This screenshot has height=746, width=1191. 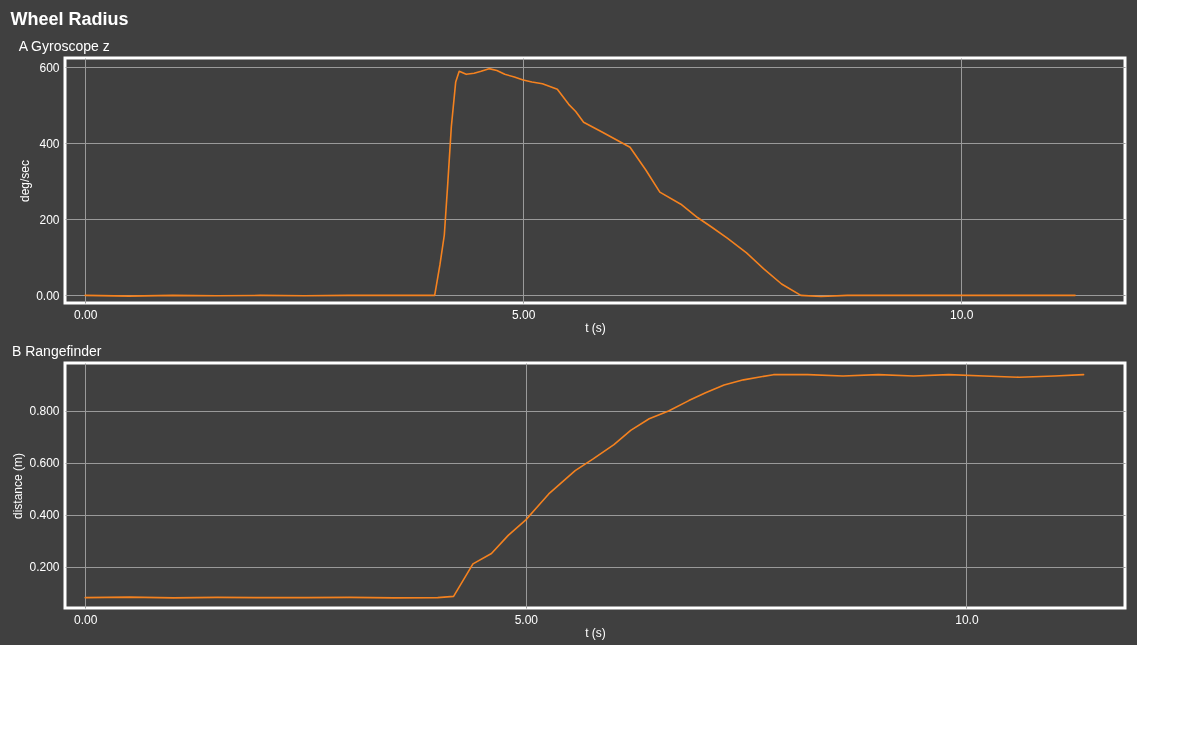 I want to click on y-tick-label: 0.600, so click(x=44, y=463).